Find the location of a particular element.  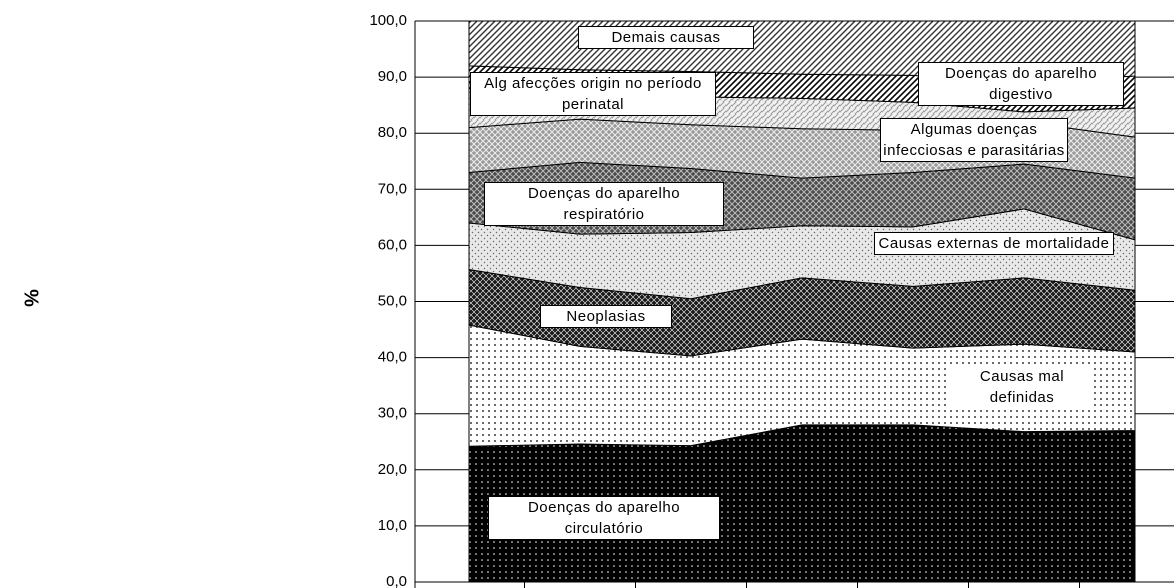

series-label: Demais causas is located at coordinates (666, 37).